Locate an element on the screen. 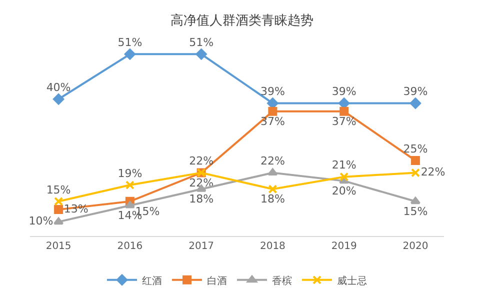  data-label: 19% is located at coordinates (130, 173).